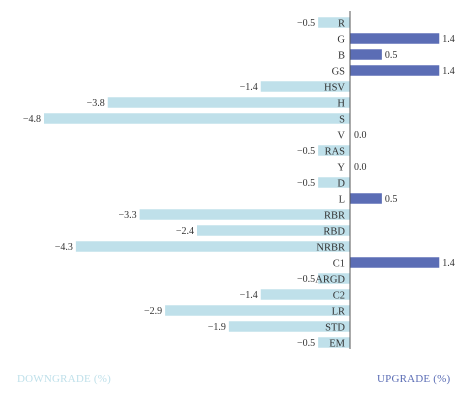 This screenshot has height=403, width=474. I want to click on value-label-y: 0.0, so click(360, 167).